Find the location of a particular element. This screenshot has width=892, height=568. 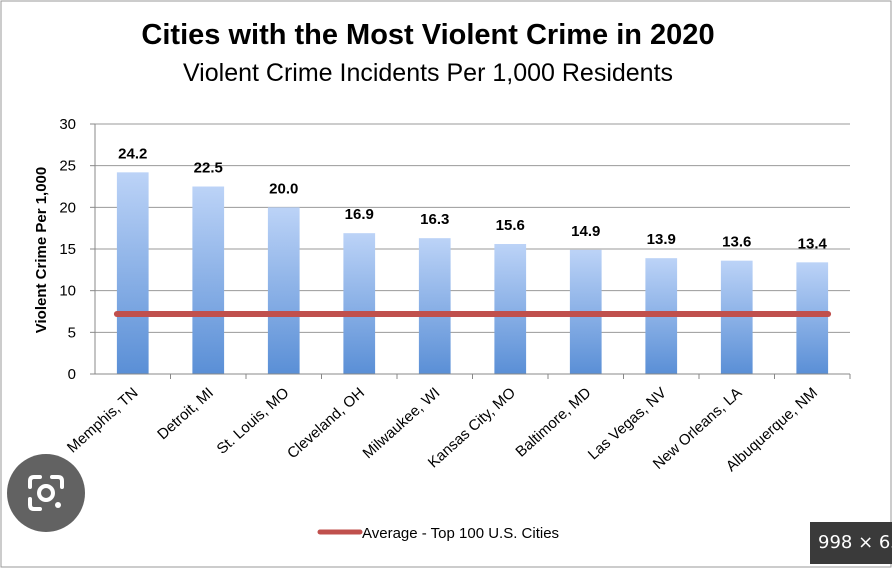

y-axis-label: Violent Crime Per 1,000 is located at coordinates (41, 250).